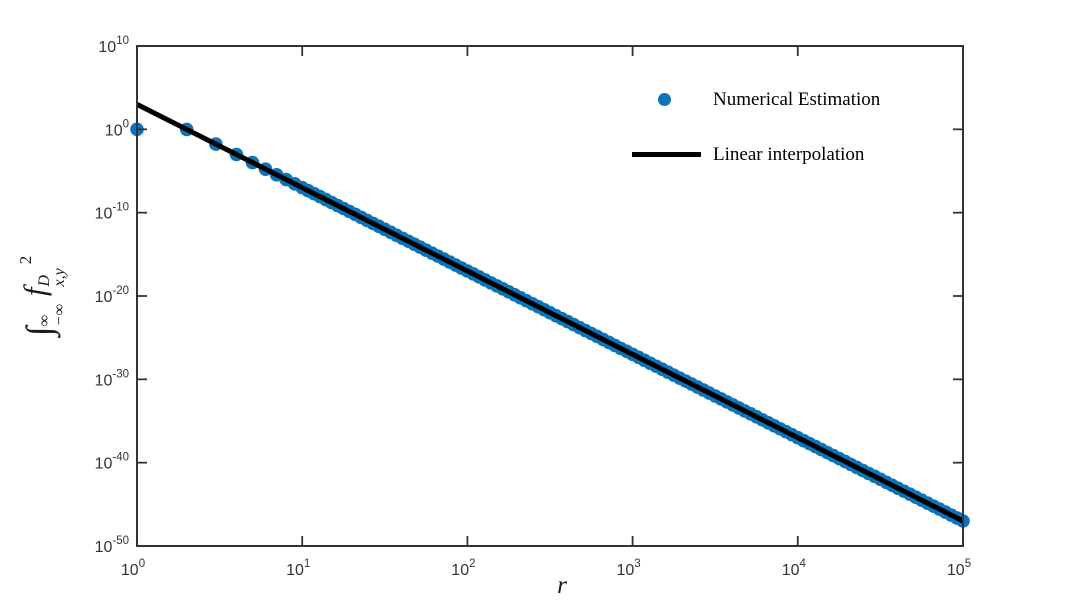 The height and width of the screenshot is (613, 1065). What do you see at coordinates (628, 568) in the screenshot?
I see `x-tick-label: 10³` at bounding box center [628, 568].